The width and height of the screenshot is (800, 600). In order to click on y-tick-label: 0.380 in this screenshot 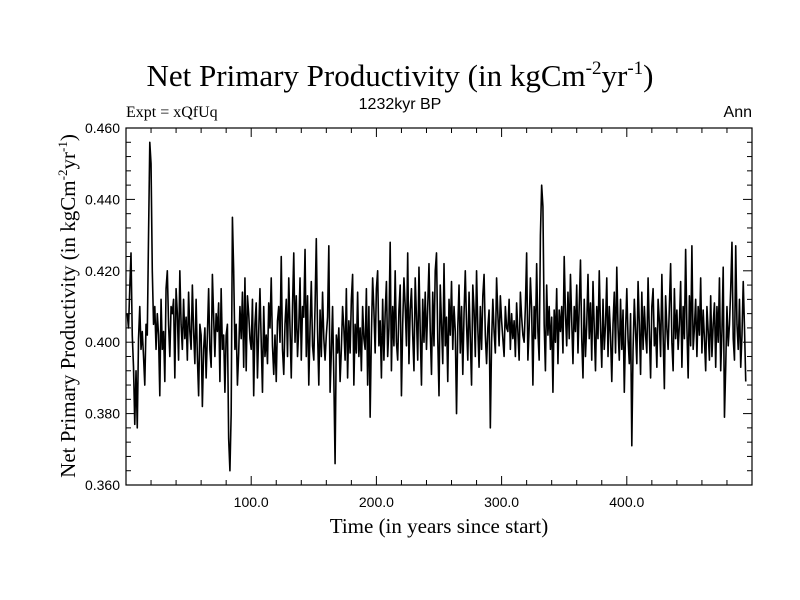, I will do `click(102, 414)`.